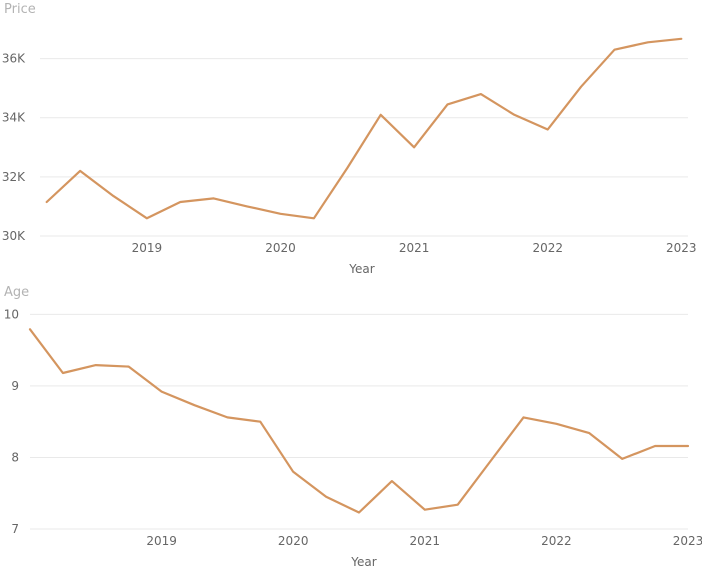  I want to click on price-y-tick-label: 32K, so click(14, 177).